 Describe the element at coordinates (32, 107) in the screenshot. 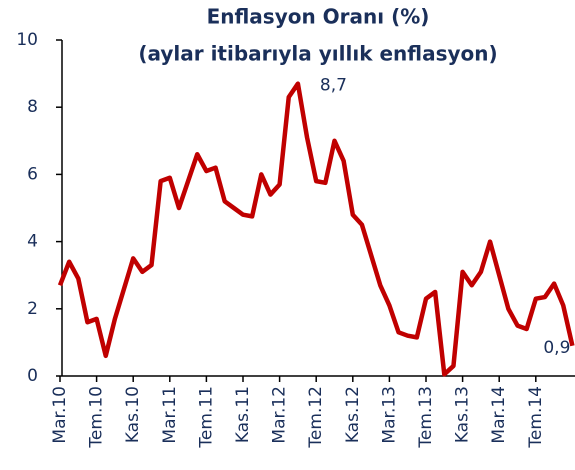

I see `y-tick-label: 8` at that location.